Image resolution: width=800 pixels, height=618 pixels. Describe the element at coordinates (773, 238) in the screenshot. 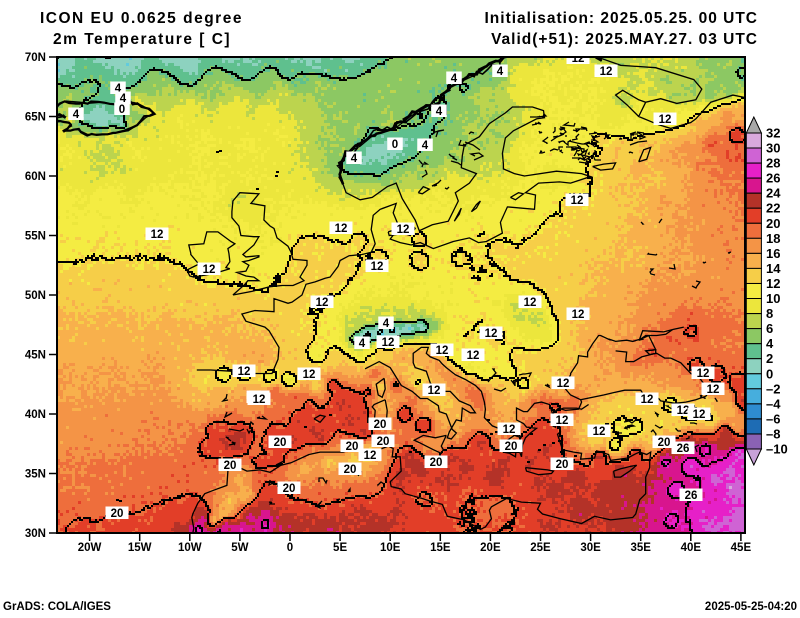

I see `svg-text: 18` at that location.